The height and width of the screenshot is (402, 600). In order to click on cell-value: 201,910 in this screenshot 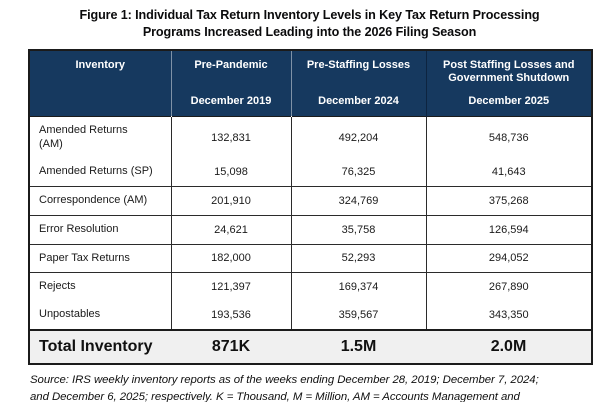, I will do `click(231, 201)`.